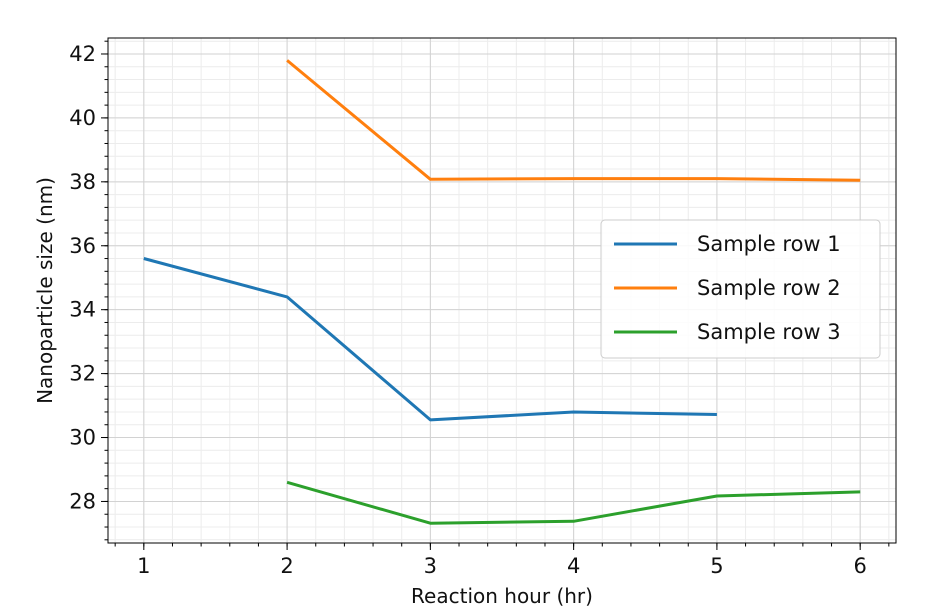 This screenshot has width=938, height=614. I want to click on x-tick-label: 6, so click(859, 566).